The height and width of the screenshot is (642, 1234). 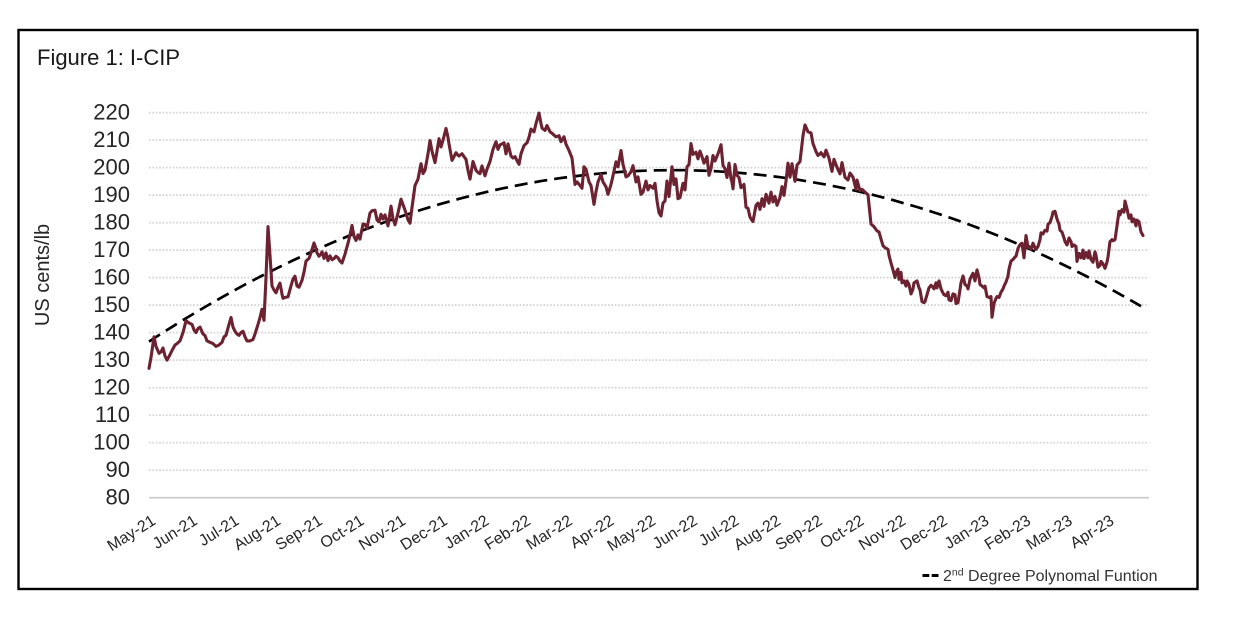 I want to click on svg-text: 190, so click(x=111, y=194).